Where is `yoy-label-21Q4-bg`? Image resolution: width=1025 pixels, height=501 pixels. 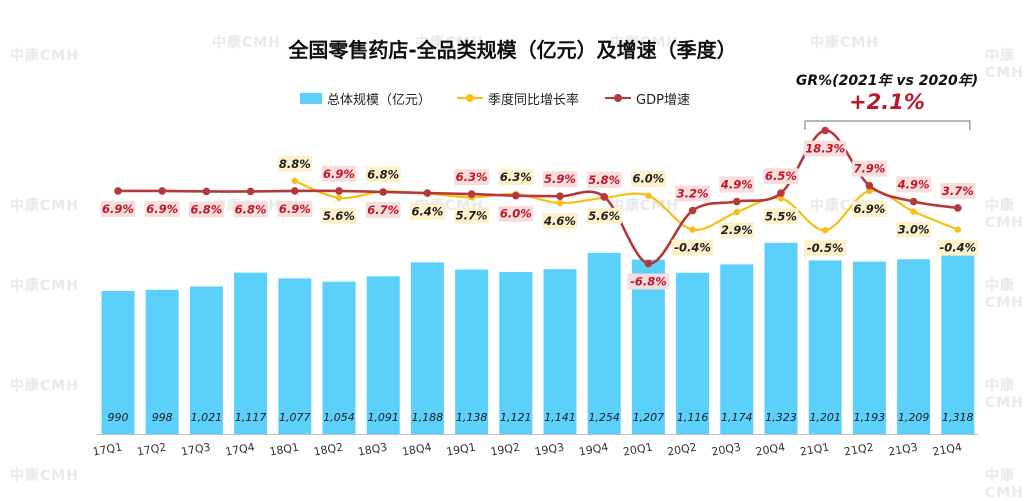
yoy-label-21Q4-bg is located at coordinates (957, 247).